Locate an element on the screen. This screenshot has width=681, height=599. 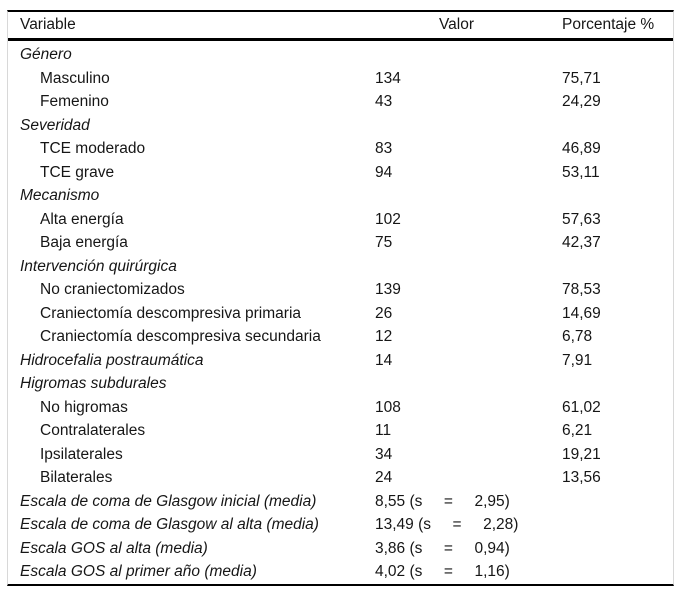
variable-cell: Escala GOS al primer año (media) is located at coordinates (138, 571).